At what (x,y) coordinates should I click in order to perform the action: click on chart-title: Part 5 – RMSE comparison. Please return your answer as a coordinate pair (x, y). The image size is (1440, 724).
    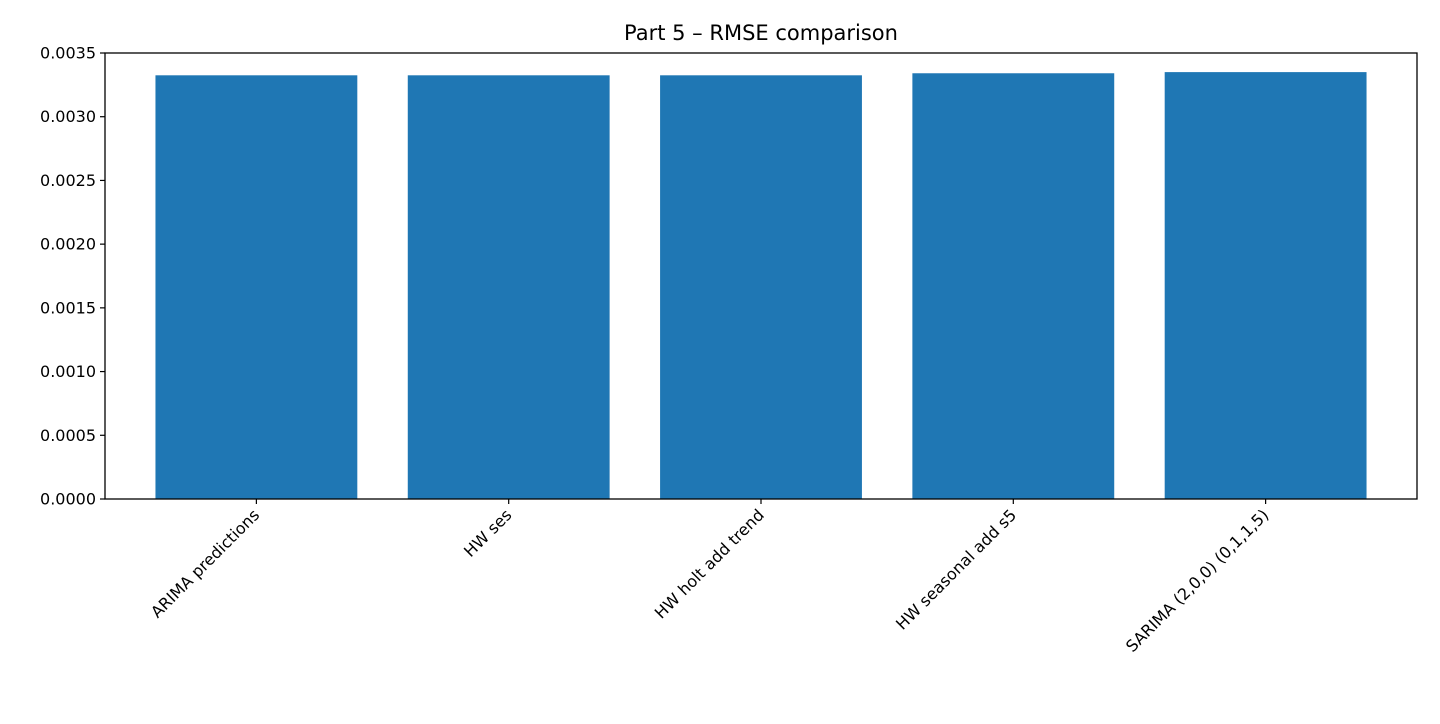
    Looking at the image, I should click on (761, 33).